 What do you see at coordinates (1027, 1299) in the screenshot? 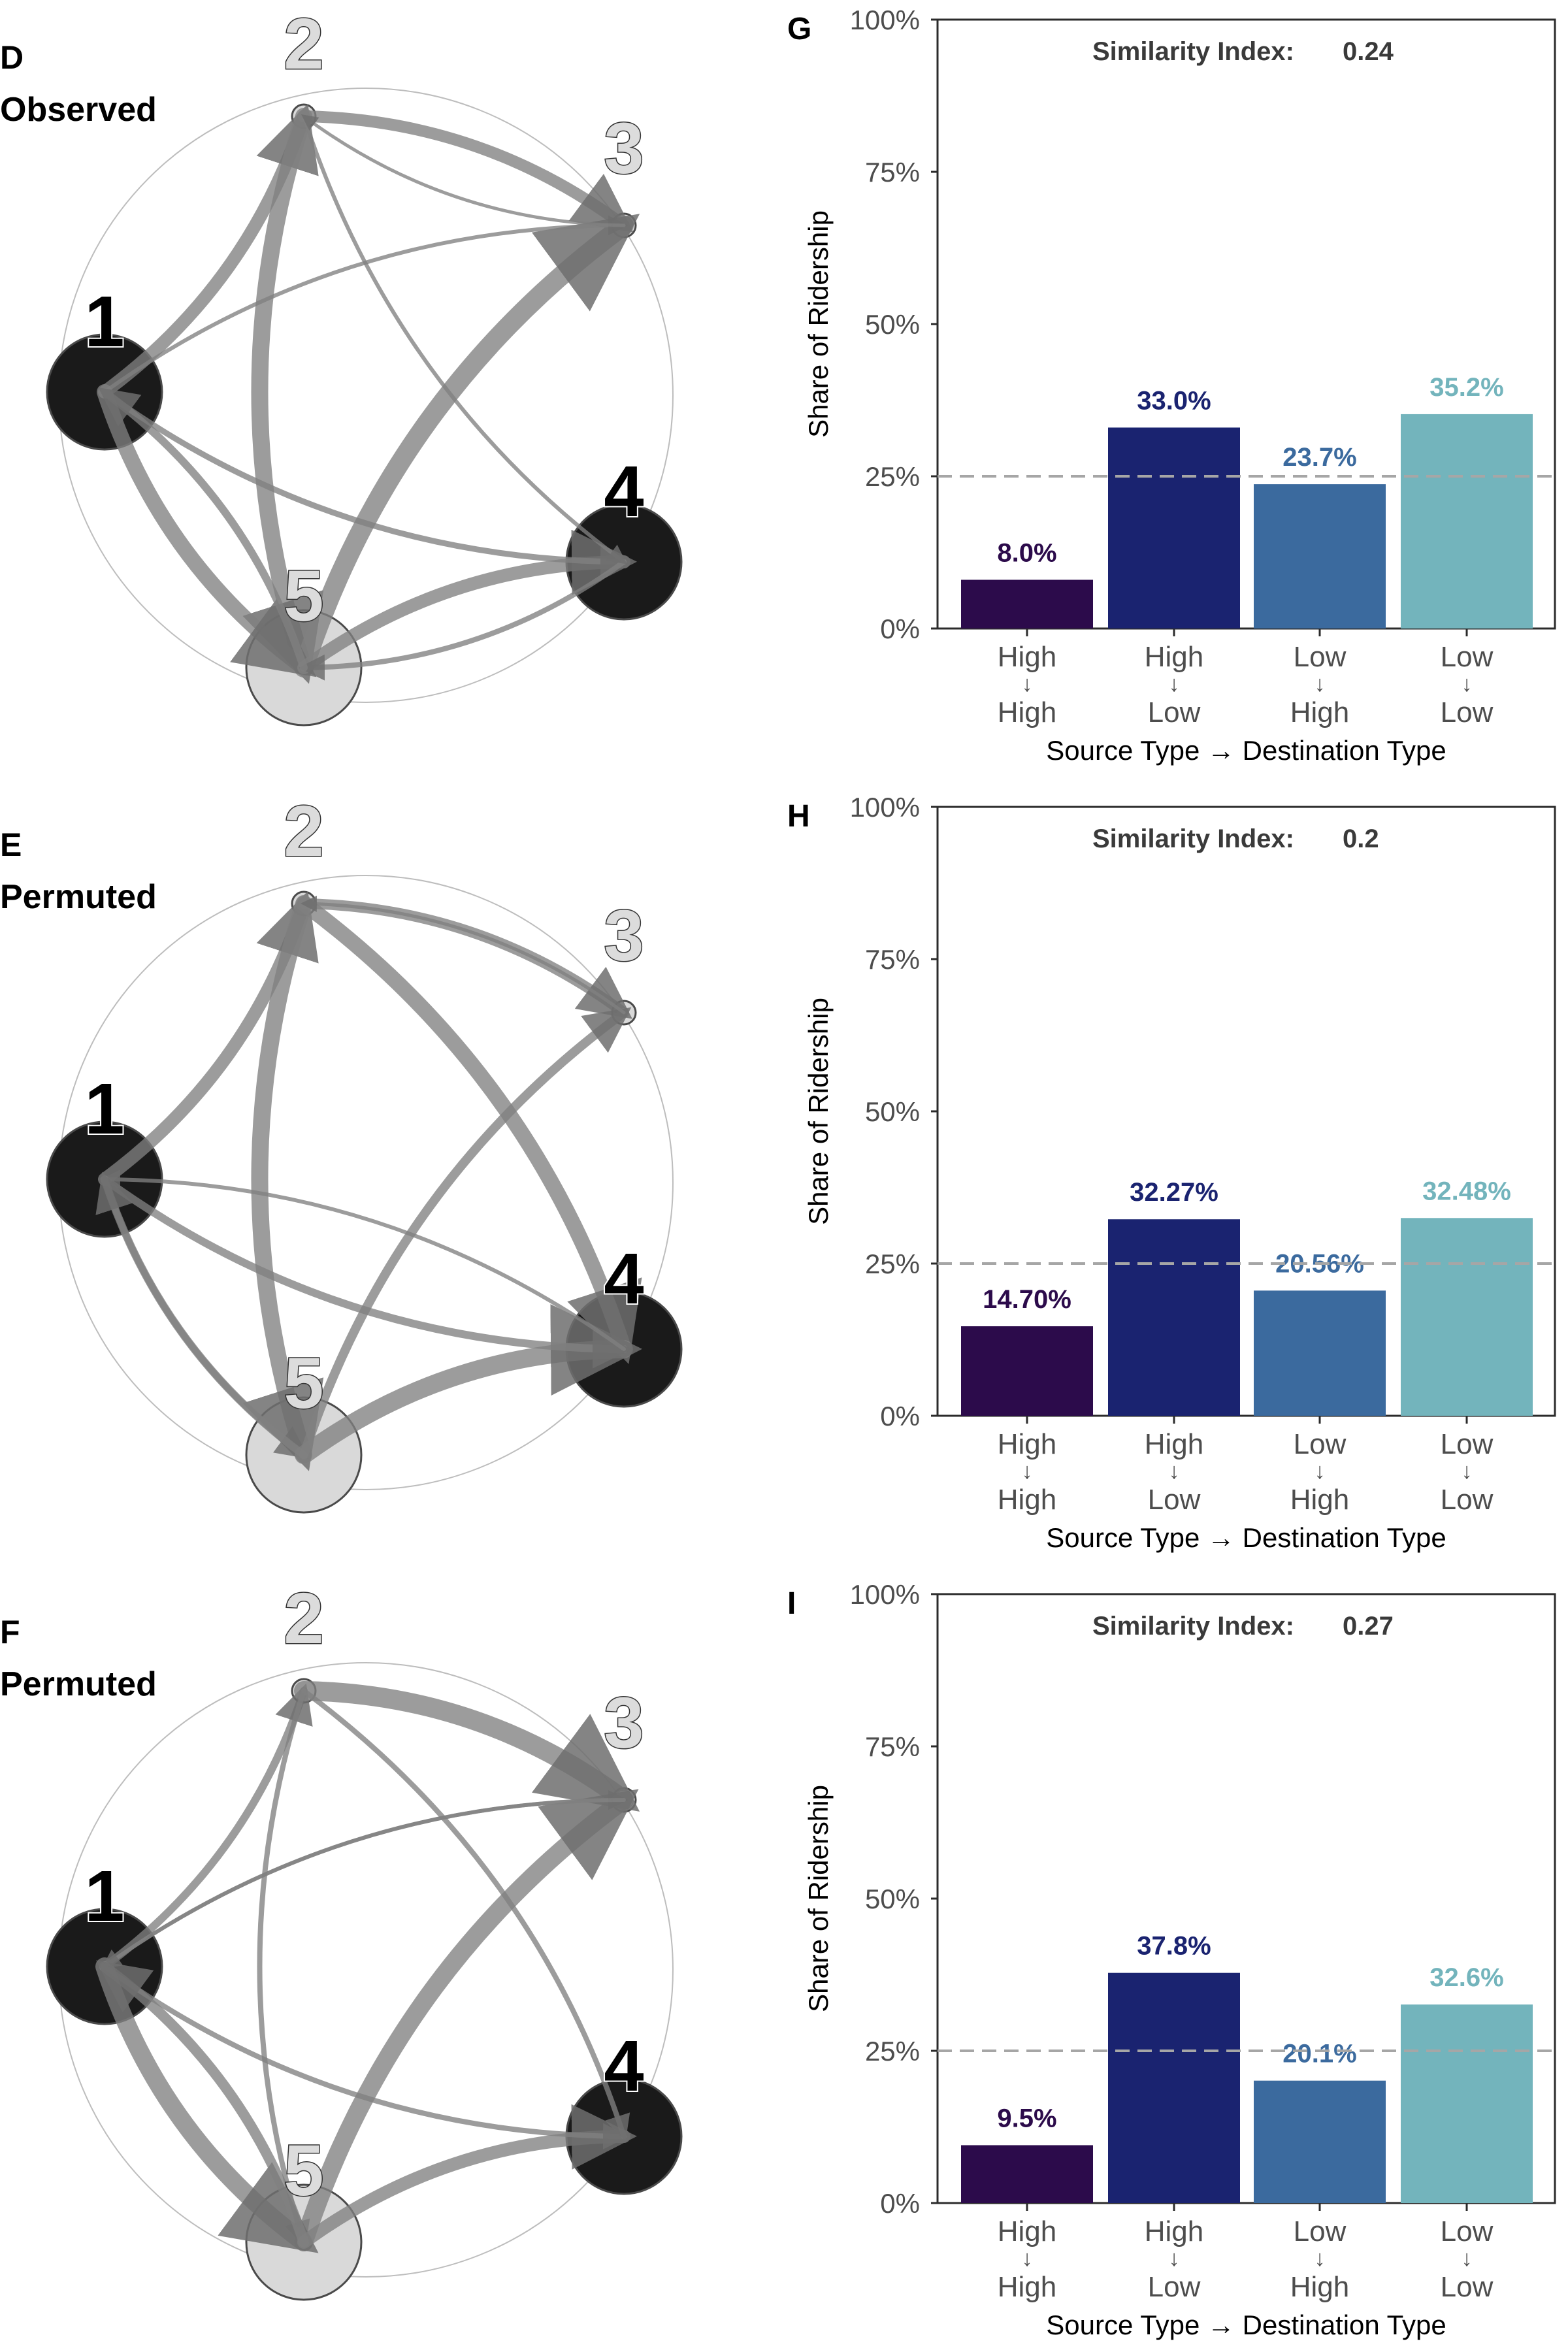
I see `bar-value-label: 14.70%` at bounding box center [1027, 1299].